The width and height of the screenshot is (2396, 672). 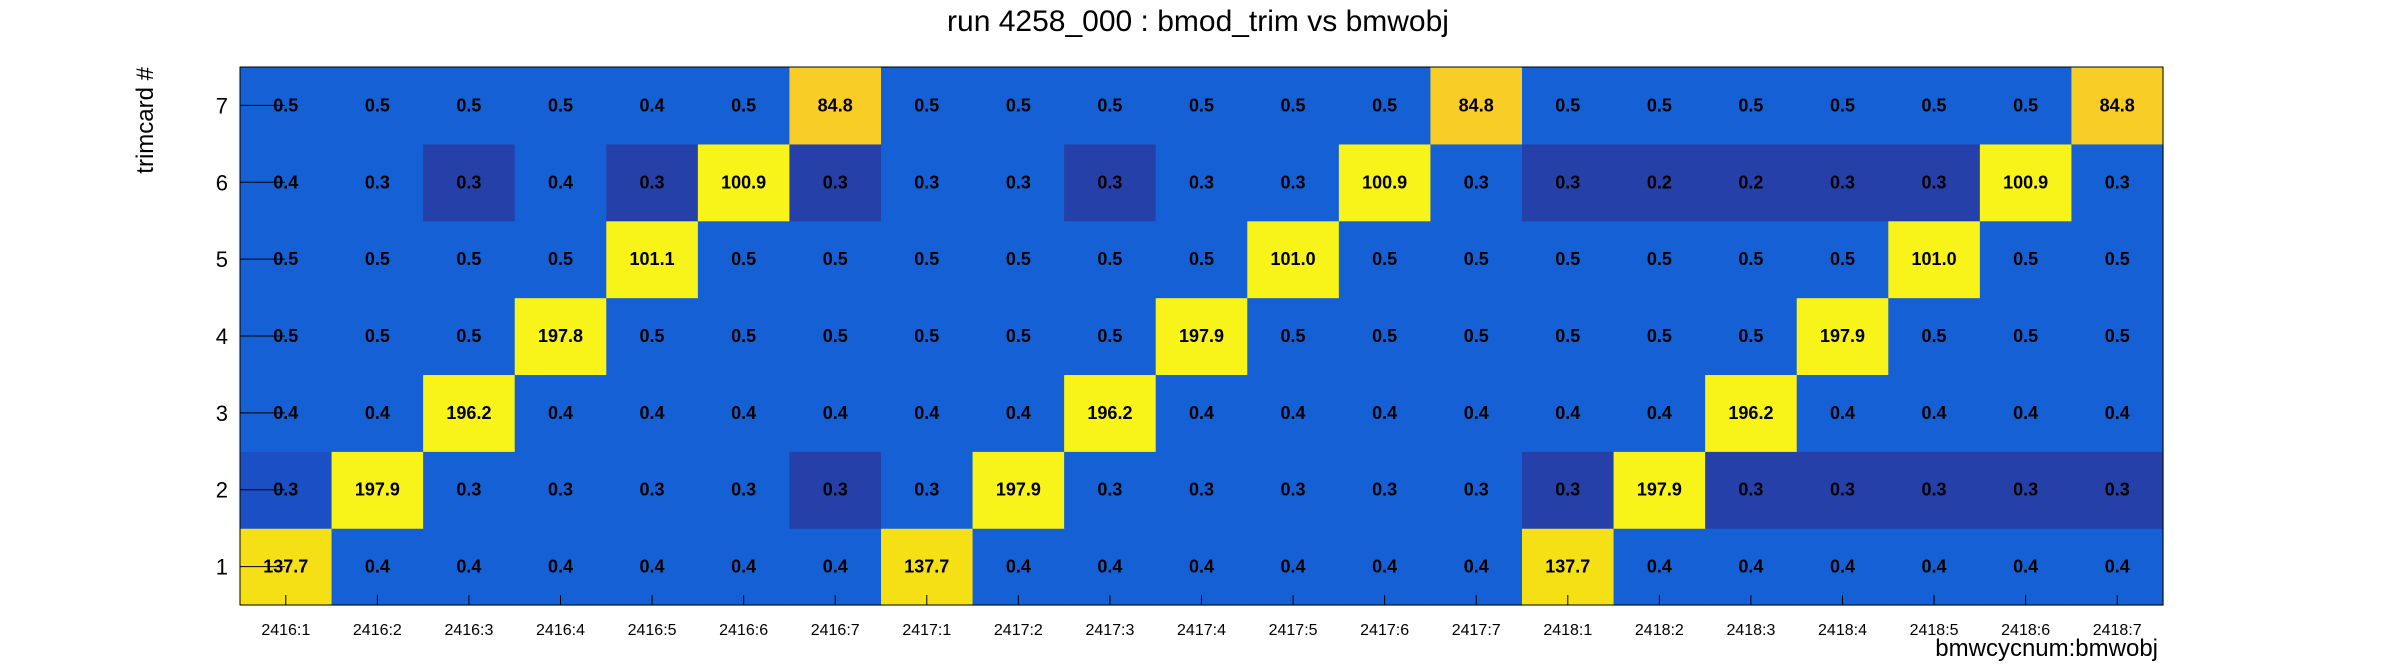 I want to click on x-tick-label: 2417:4, so click(x=1201, y=630).